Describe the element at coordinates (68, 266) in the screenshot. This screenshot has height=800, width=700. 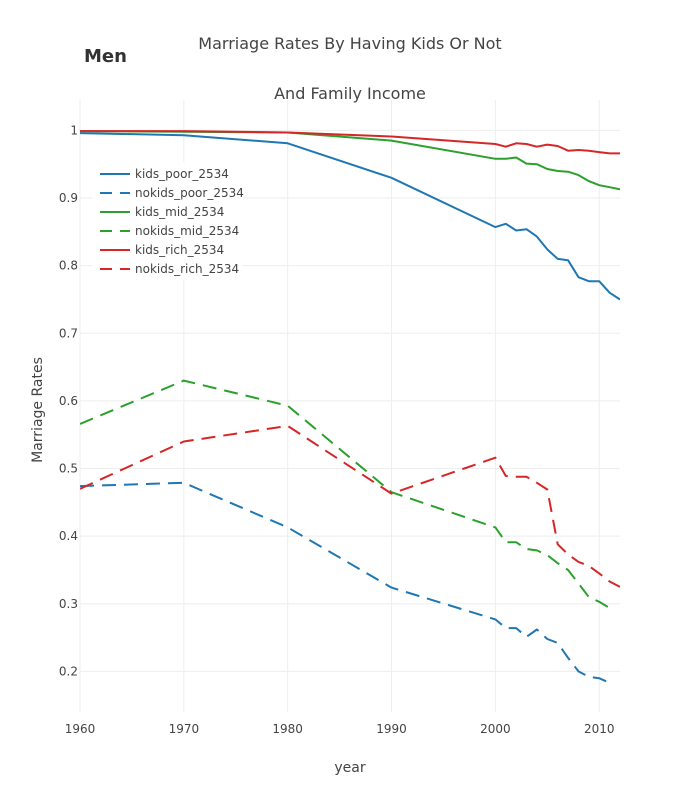
I see `y-tick-label: 0.8` at that location.